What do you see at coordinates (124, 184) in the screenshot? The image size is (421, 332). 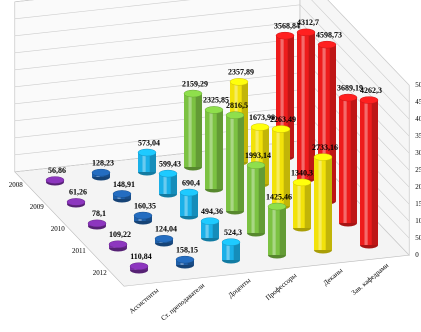 I see `value-label: 148,91` at bounding box center [124, 184].